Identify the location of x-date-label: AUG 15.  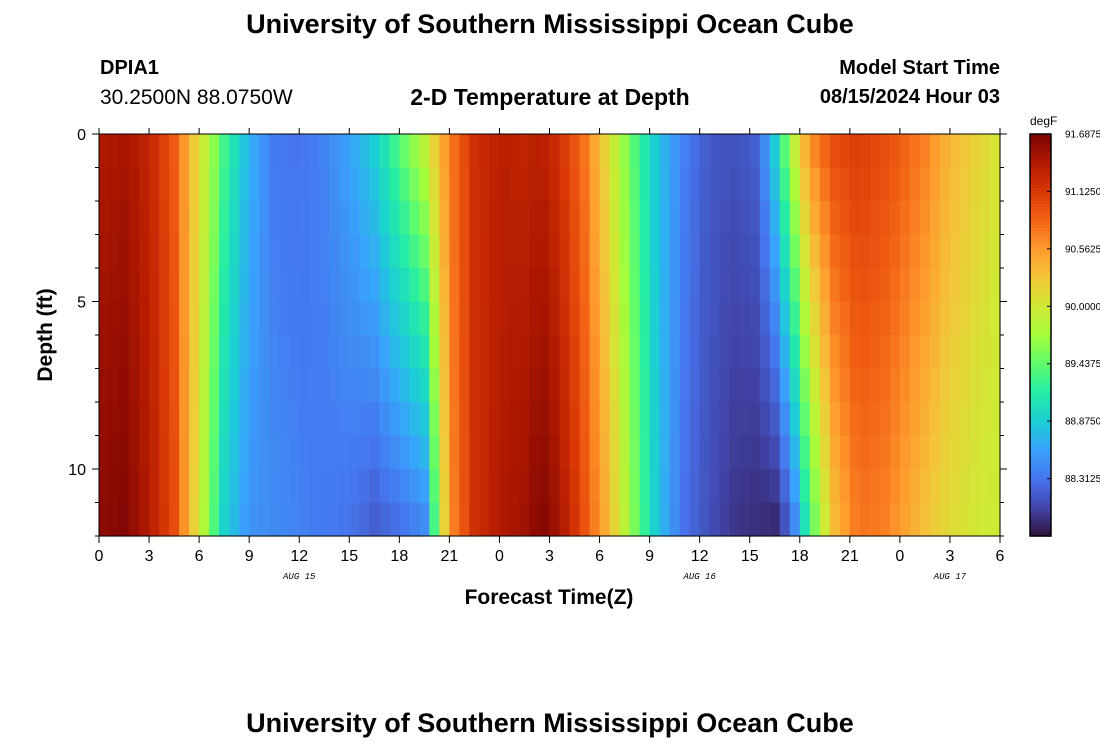
(299, 577).